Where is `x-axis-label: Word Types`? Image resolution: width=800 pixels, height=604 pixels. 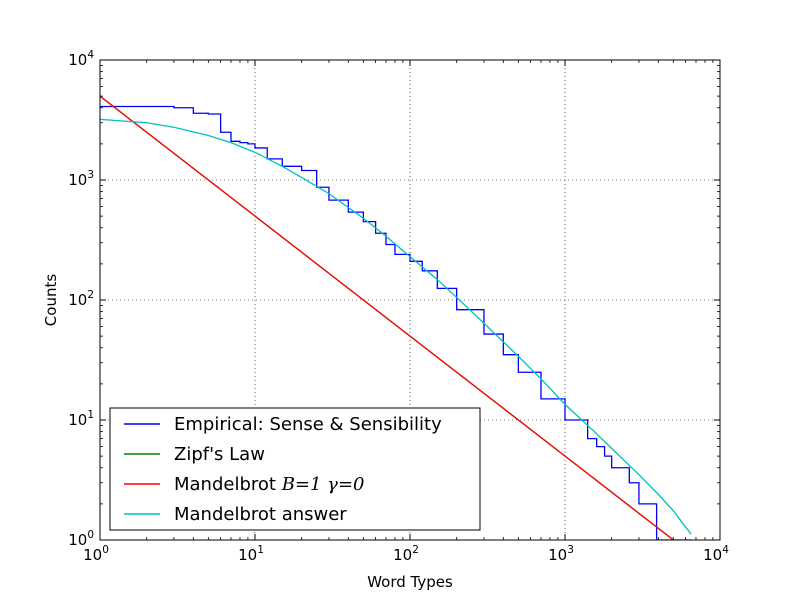 x-axis-label: Word Types is located at coordinates (410, 582).